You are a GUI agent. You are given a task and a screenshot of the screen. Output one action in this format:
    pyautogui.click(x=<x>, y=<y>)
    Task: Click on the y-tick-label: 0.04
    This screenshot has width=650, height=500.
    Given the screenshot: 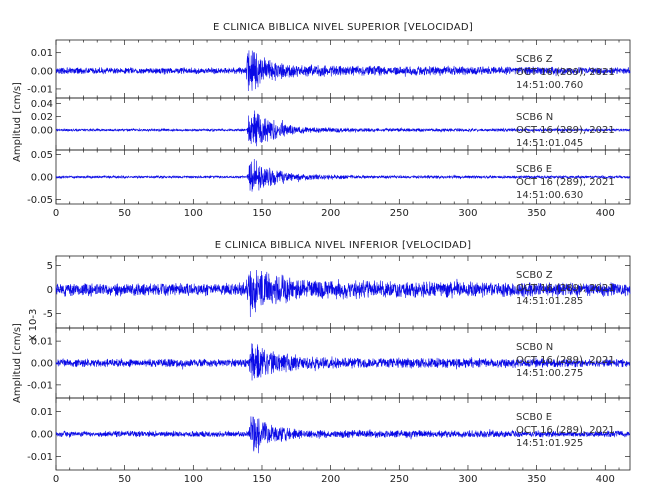 What is the action you would take?
    pyautogui.click(x=42, y=104)
    